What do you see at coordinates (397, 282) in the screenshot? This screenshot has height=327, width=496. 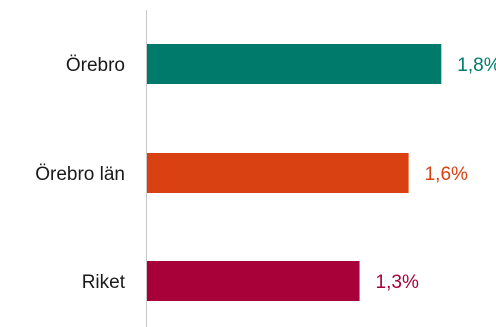 I see `value-label-2: 1,3%` at bounding box center [397, 282].